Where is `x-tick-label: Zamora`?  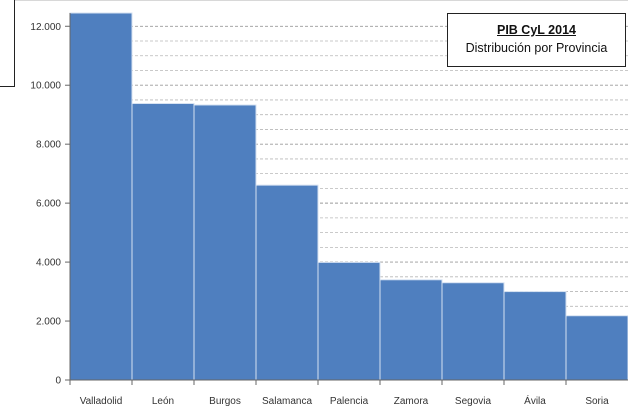 x-tick-label: Zamora is located at coordinates (411, 401).